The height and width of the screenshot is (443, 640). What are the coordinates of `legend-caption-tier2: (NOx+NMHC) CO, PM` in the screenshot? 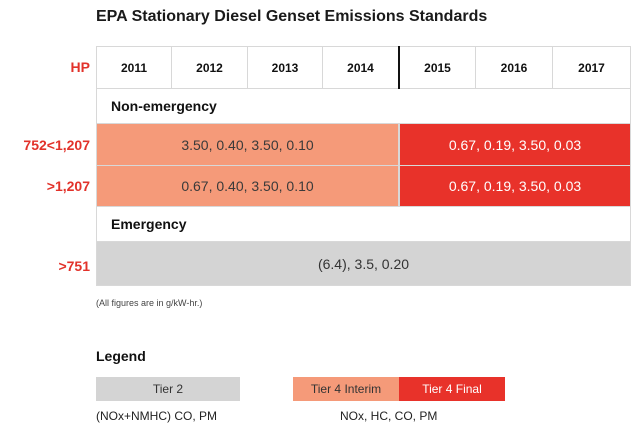 It's located at (156, 416).